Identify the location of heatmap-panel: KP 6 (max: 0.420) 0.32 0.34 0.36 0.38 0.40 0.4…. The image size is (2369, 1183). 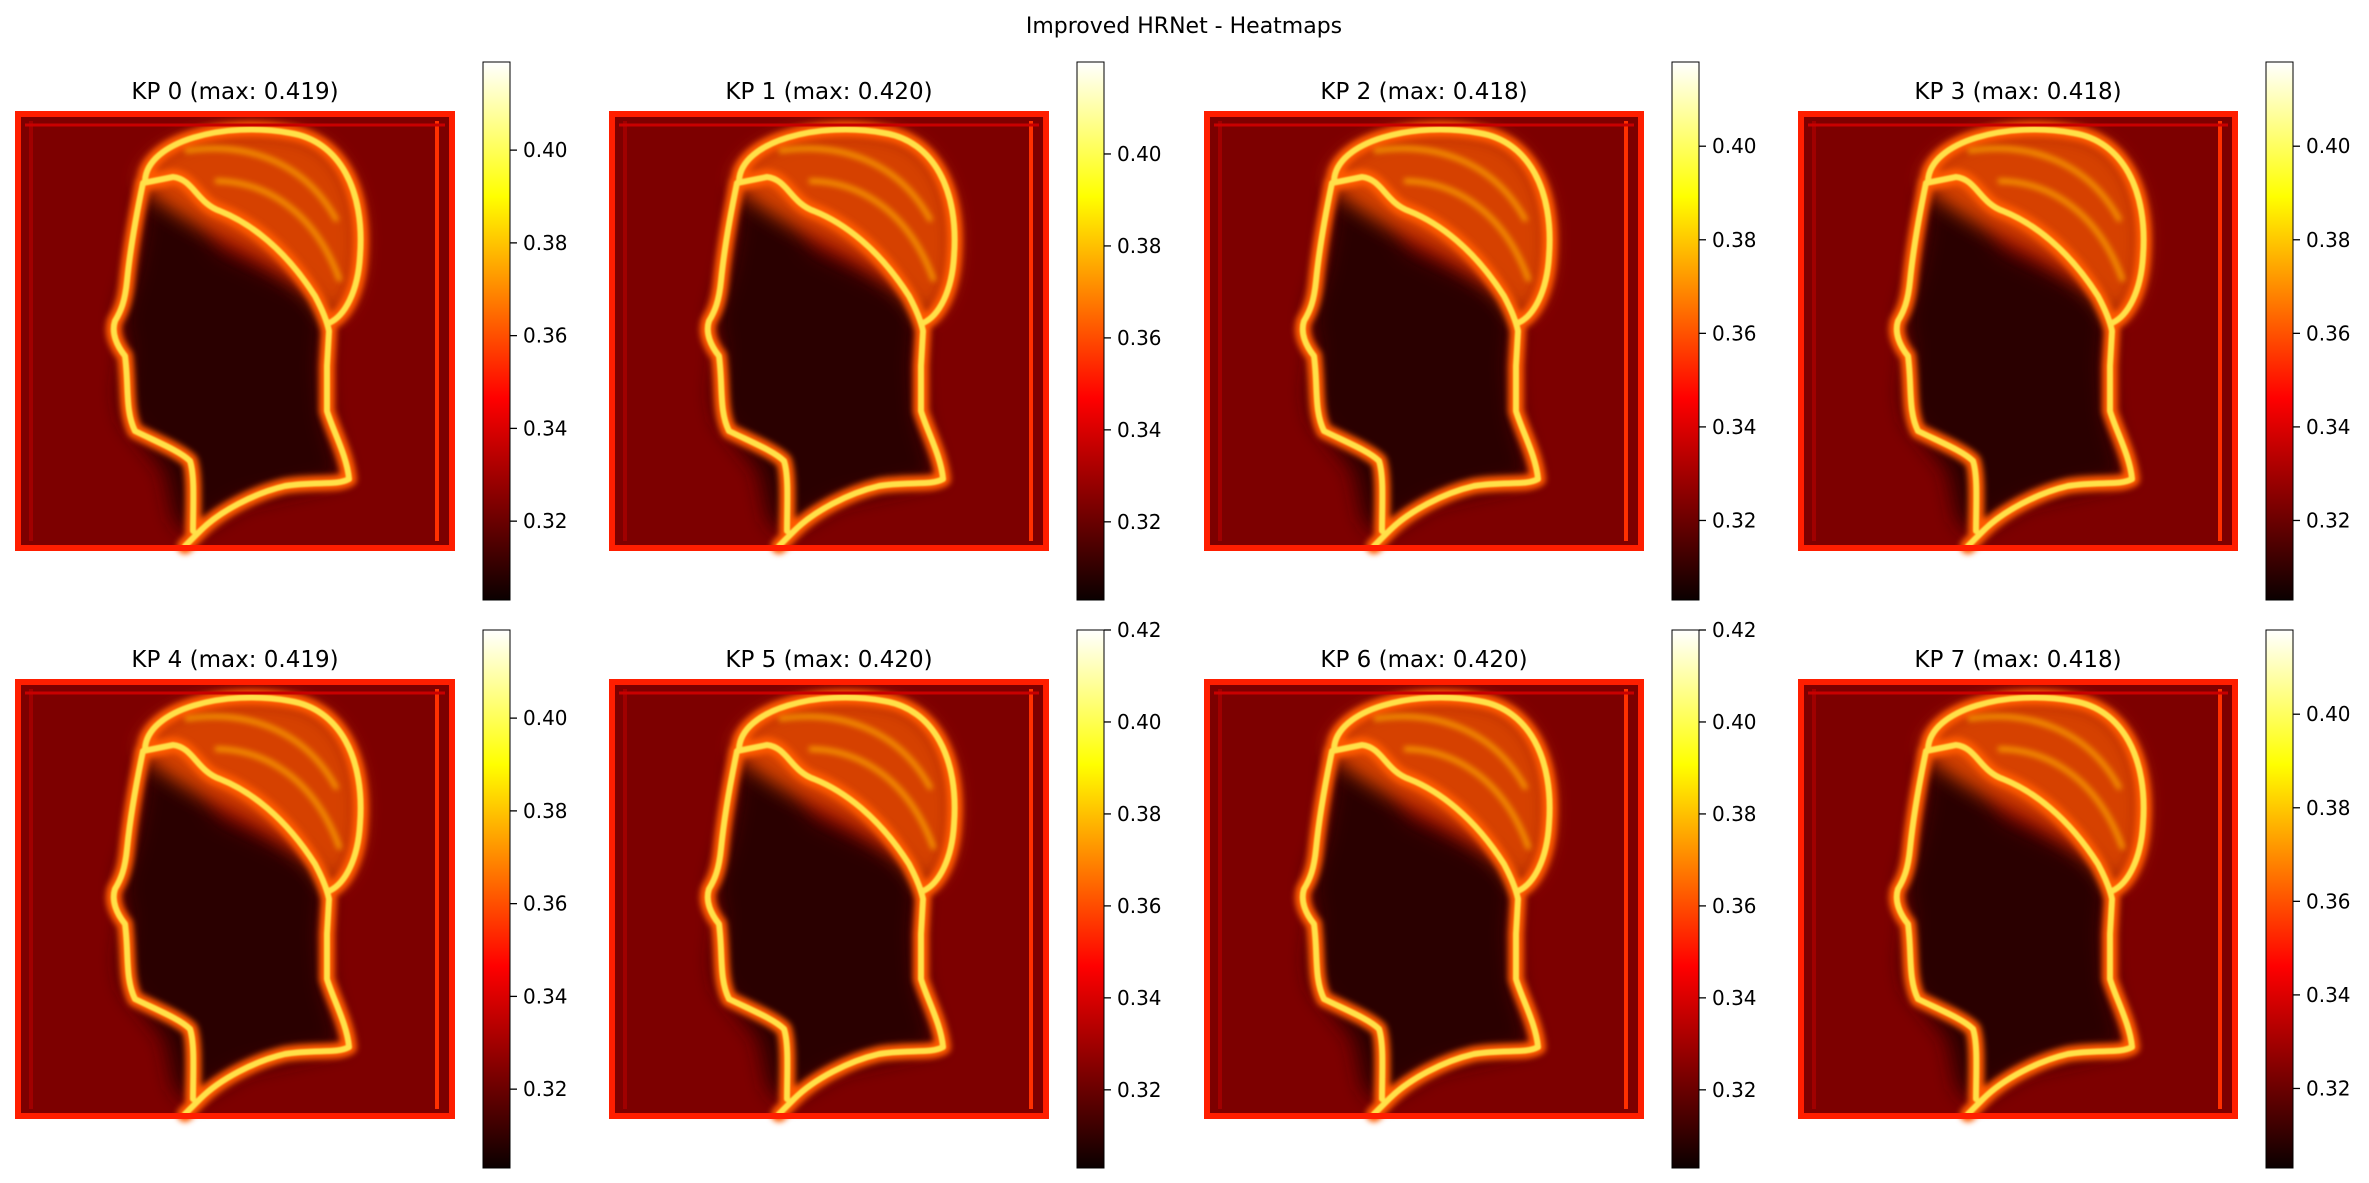
(1480, 893).